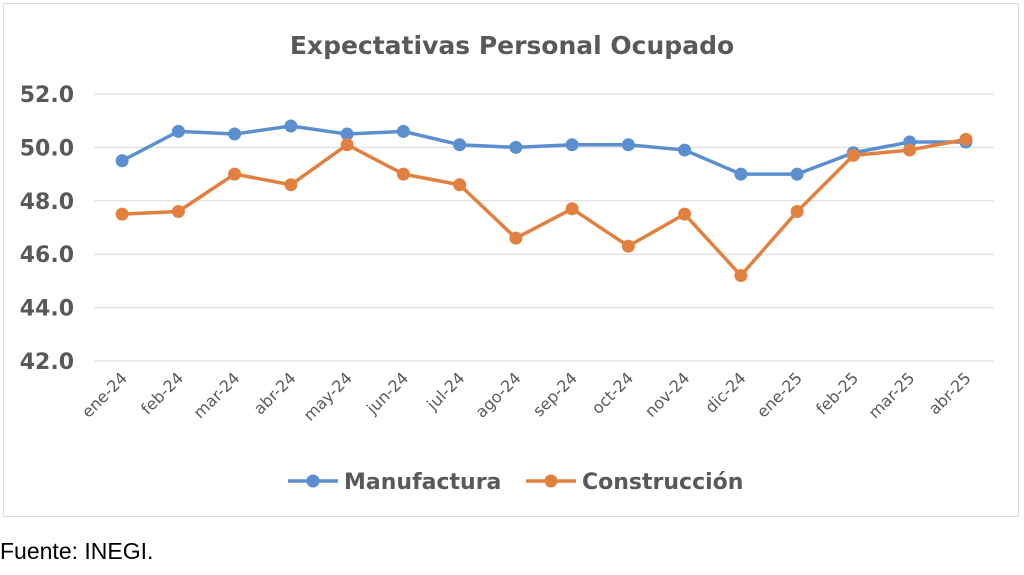  What do you see at coordinates (77, 551) in the screenshot?
I see `source-note: Fuente: INEGI.` at bounding box center [77, 551].